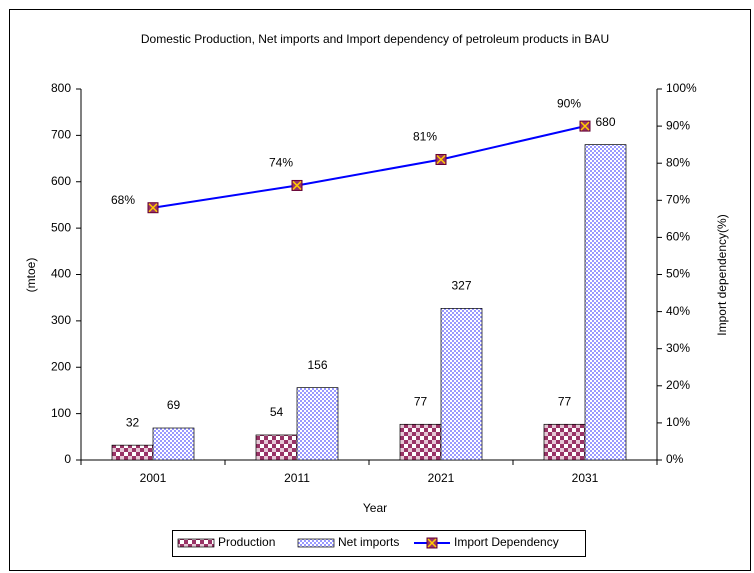 The height and width of the screenshot is (573, 754). What do you see at coordinates (317, 365) in the screenshot?
I see `bar-value-label: 156` at bounding box center [317, 365].